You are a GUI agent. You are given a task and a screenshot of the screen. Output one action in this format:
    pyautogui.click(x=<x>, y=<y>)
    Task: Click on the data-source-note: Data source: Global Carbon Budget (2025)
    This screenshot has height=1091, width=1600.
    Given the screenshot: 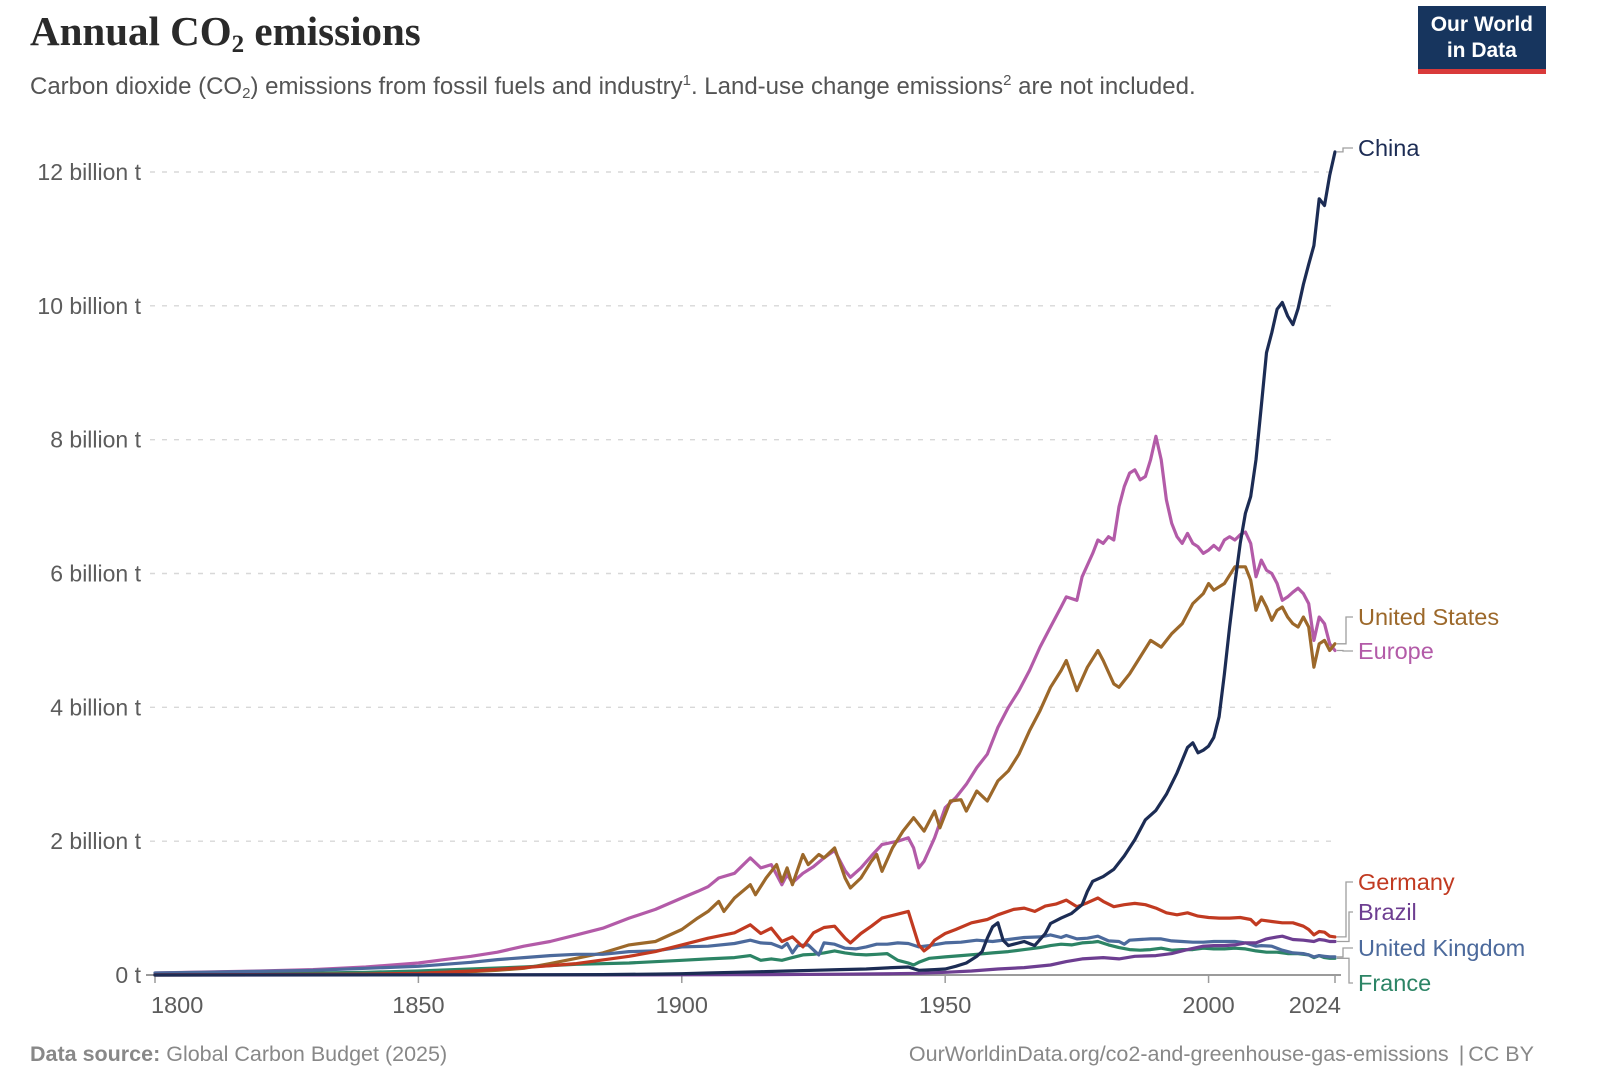 What is the action you would take?
    pyautogui.click(x=238, y=1054)
    